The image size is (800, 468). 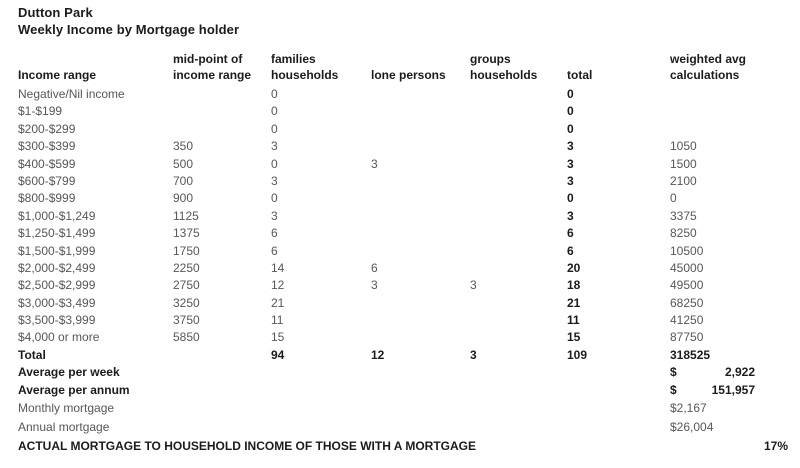 I want to click on table-row: $600-$799 700 3 3 2100, so click(x=403, y=181).